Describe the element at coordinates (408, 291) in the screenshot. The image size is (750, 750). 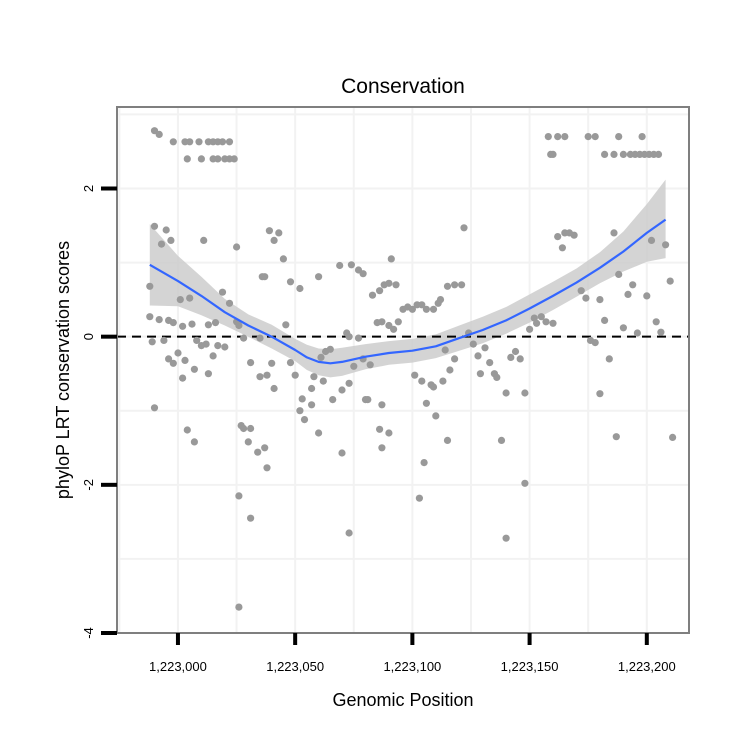
I see `smooth-line` at that location.